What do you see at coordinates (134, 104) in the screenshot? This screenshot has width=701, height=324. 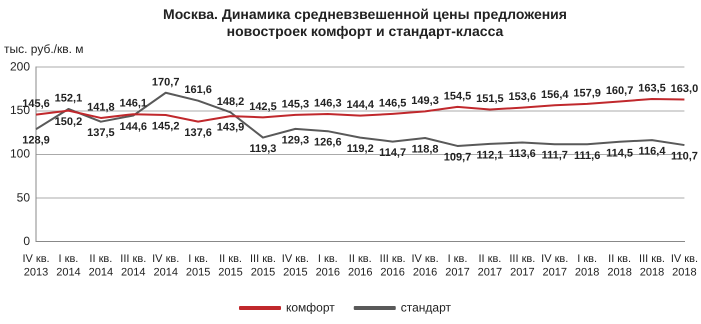 I see `data-label: 146,1` at bounding box center [134, 104].